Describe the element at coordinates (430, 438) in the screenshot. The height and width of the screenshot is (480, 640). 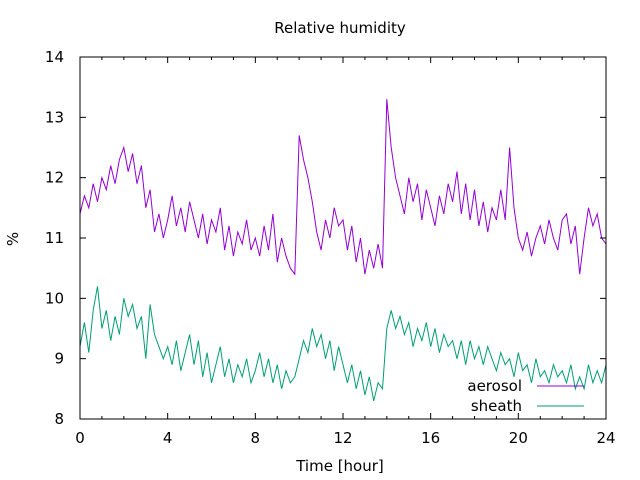
I see `x-tick-label: 16` at that location.